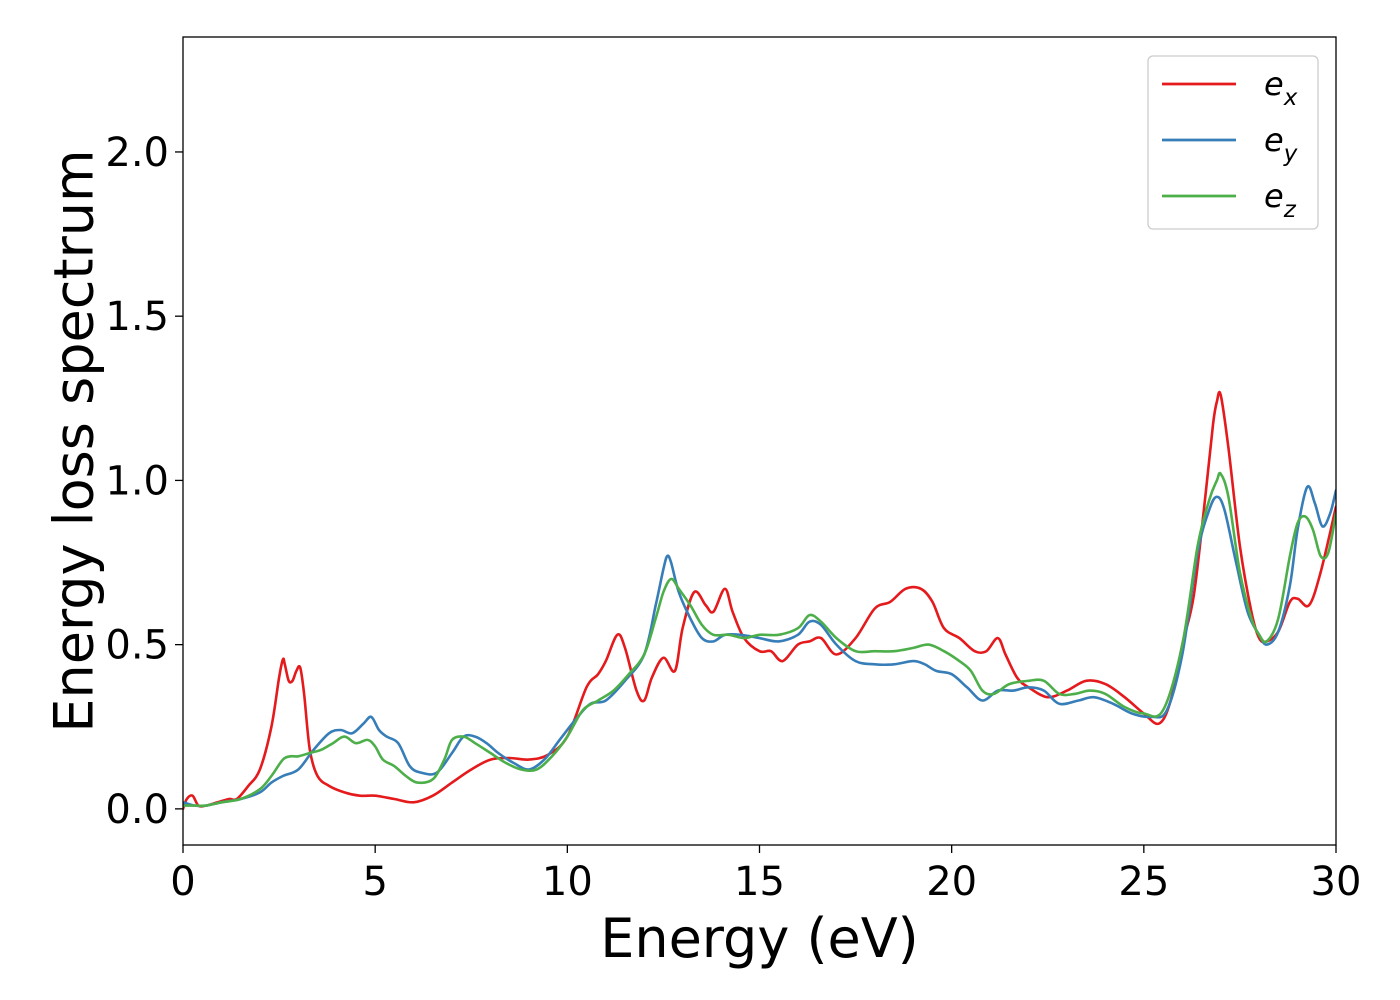  I want to click on y-axis-ticks: 0.0 0.5 1.0 1.5 2.0, so click(144, 481).